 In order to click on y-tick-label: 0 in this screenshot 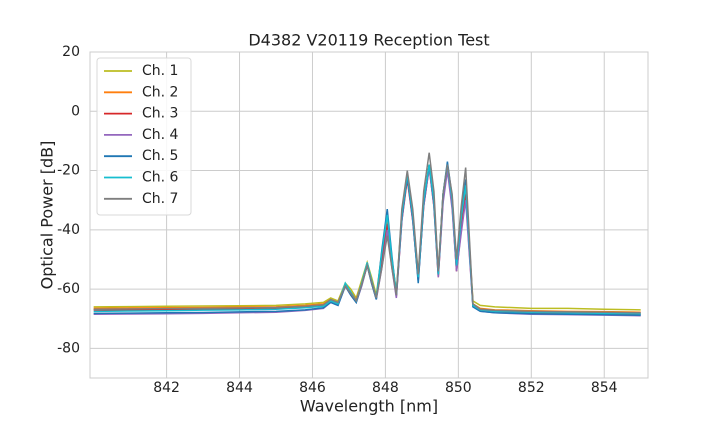, I will do `click(75, 111)`.